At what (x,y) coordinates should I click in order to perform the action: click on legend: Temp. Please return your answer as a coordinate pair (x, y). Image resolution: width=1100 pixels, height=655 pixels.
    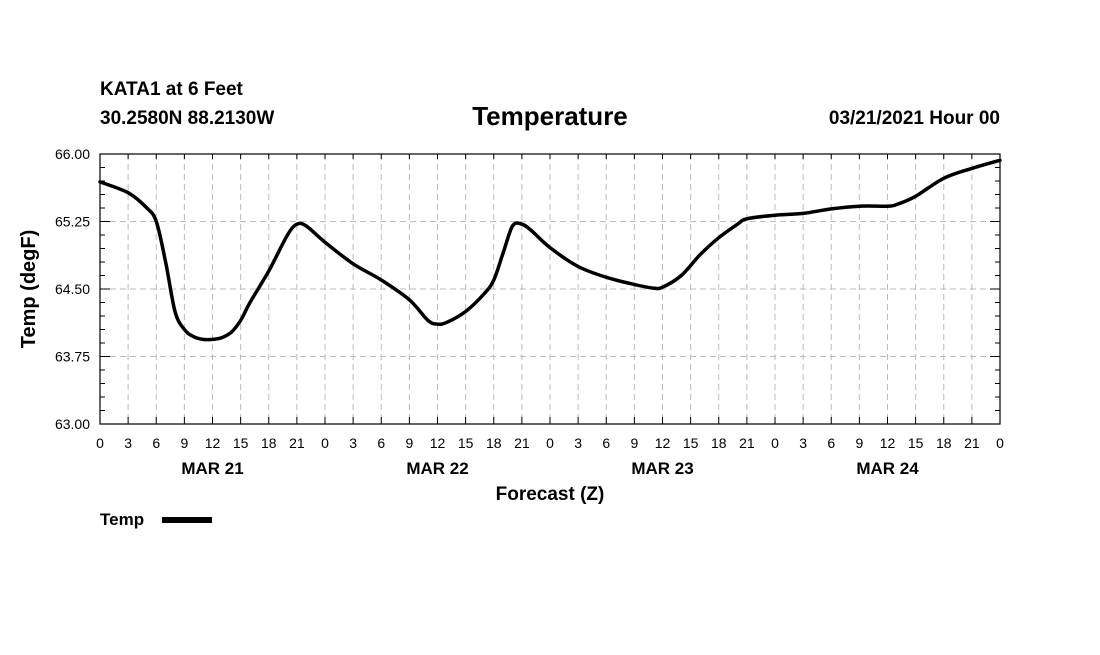
    Looking at the image, I should click on (156, 519).